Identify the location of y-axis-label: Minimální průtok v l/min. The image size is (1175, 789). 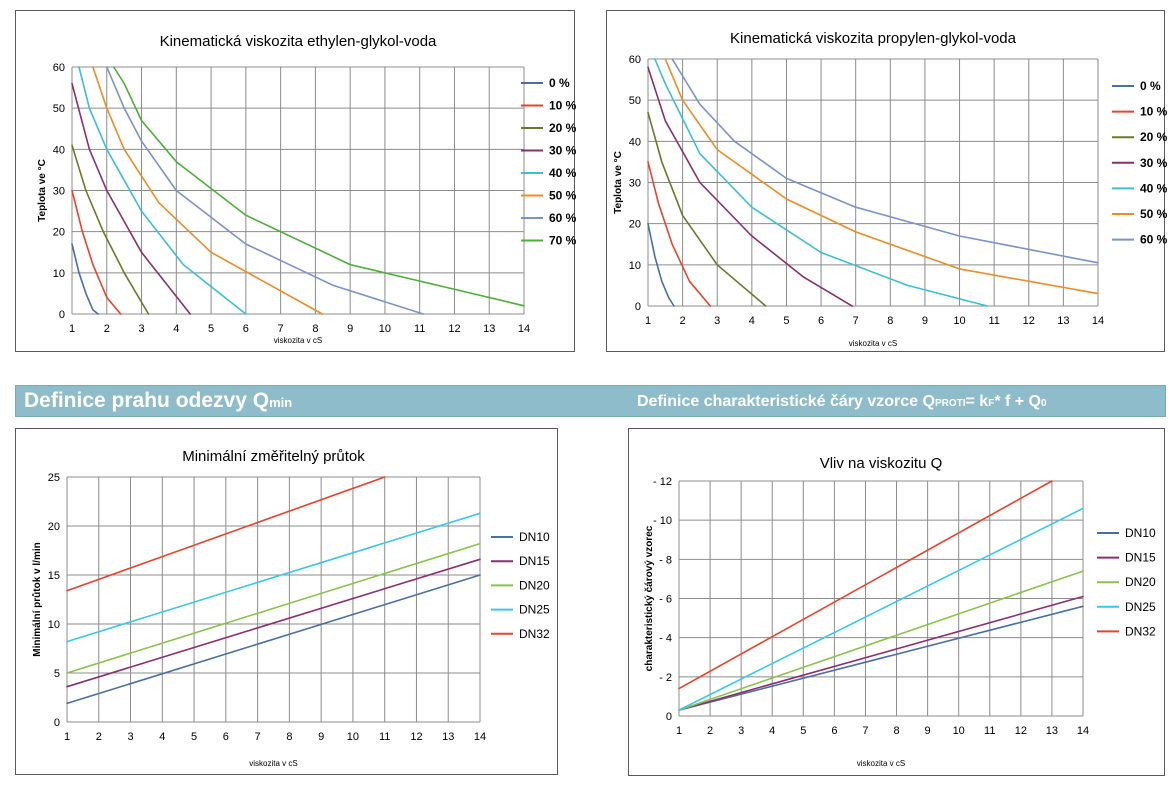
(37, 599).